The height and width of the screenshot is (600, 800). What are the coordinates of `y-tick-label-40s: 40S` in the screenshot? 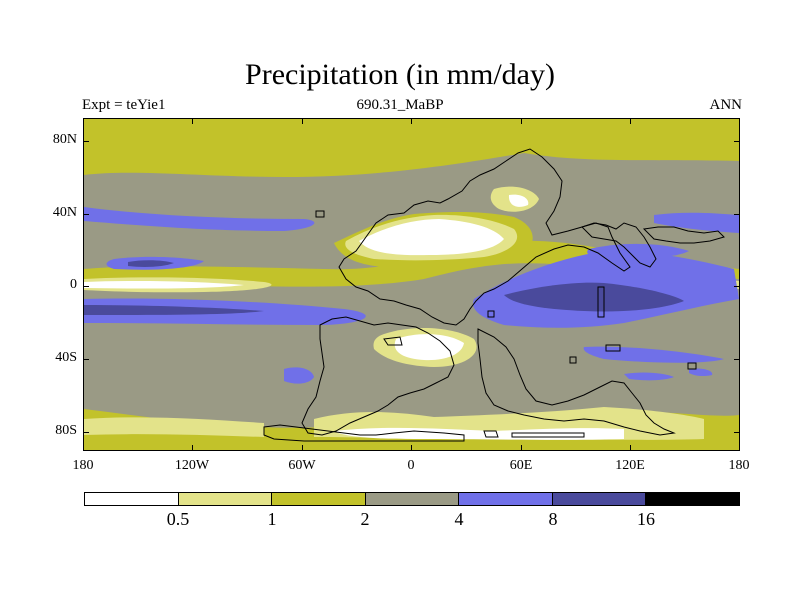 It's located at (66, 357).